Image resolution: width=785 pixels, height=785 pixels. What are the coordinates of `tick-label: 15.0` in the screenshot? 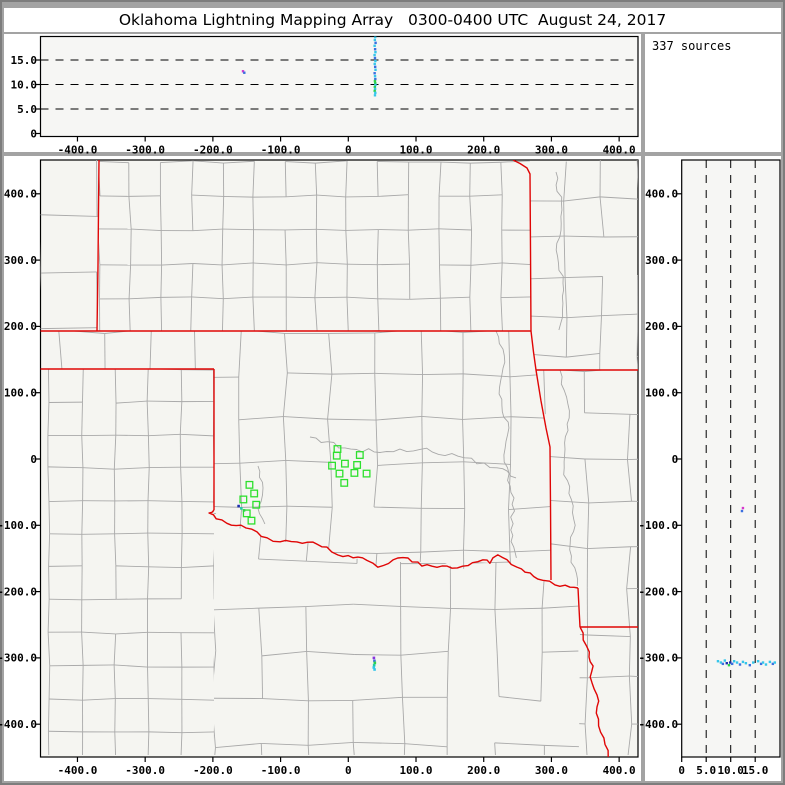 It's located at (755, 770).